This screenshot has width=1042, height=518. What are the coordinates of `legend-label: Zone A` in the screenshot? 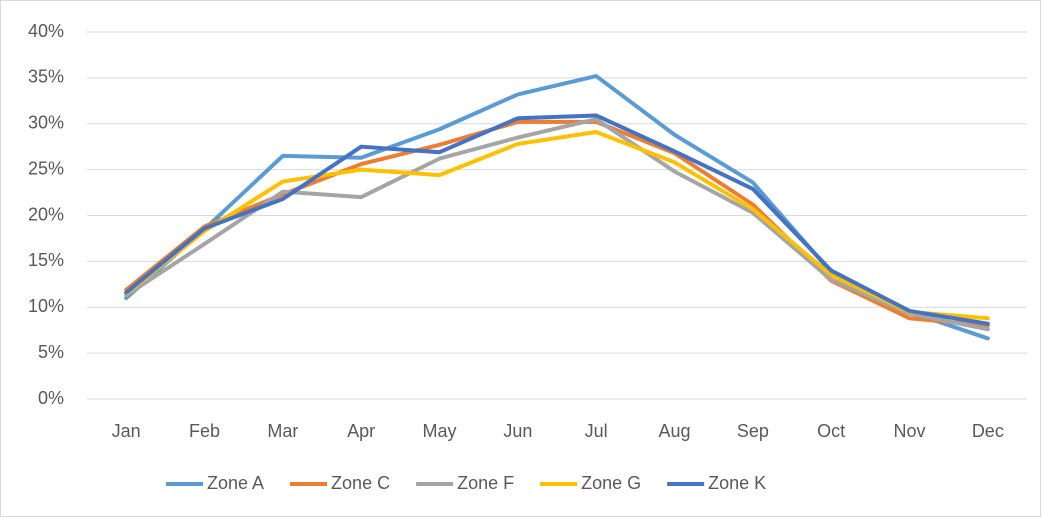 It's located at (235, 483).